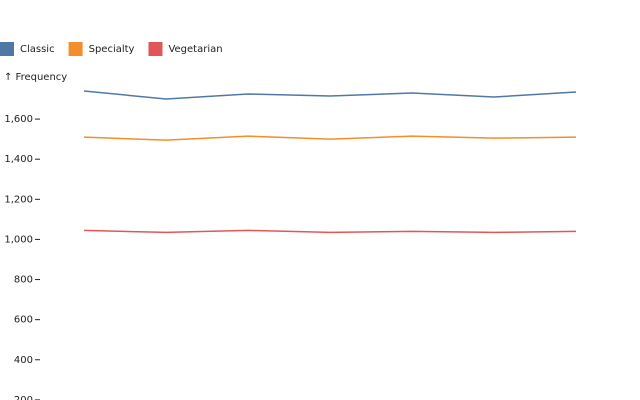  Describe the element at coordinates (23, 320) in the screenshot. I see `y-tick-label: 600` at that location.